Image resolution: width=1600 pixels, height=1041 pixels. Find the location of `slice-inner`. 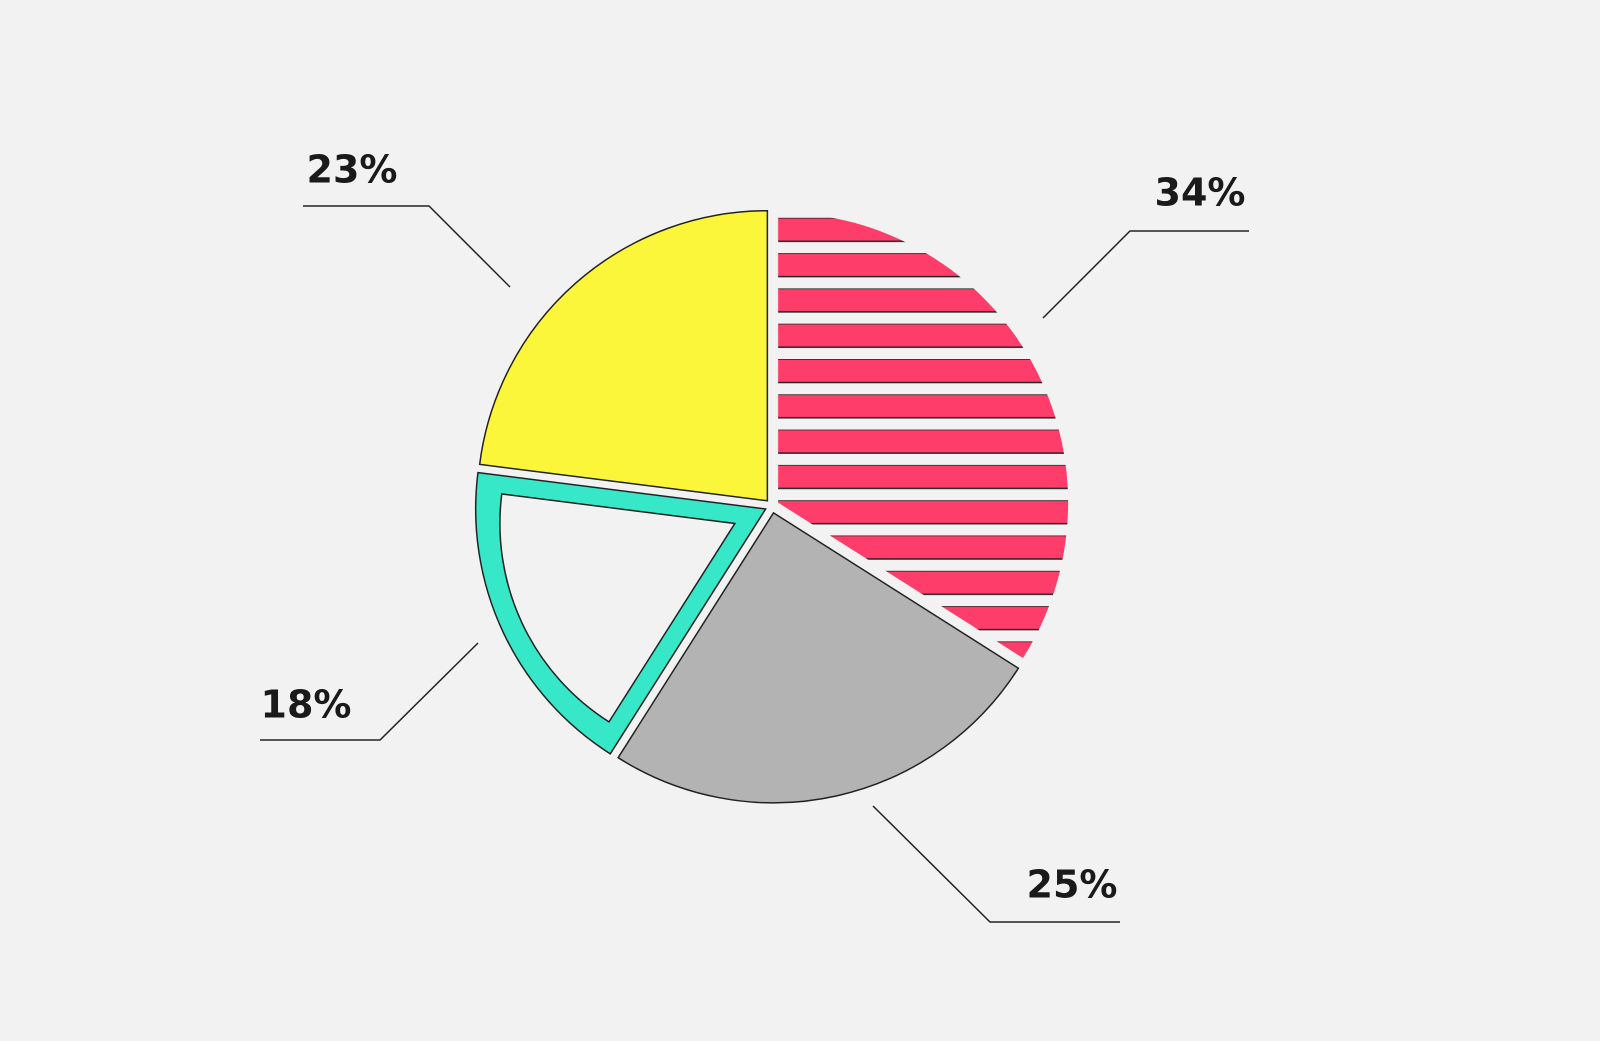

slice-inner is located at coordinates (618, 608).